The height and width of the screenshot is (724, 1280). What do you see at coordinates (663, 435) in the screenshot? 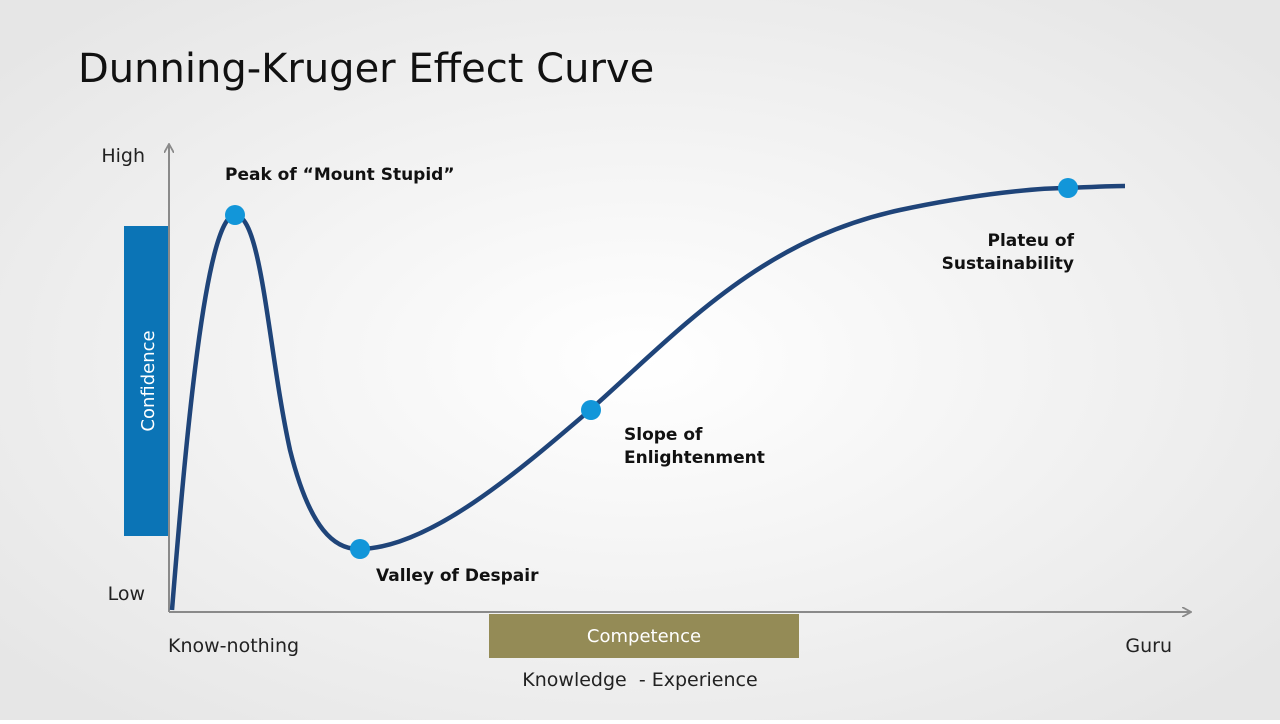
I see `point-label: Slope of` at bounding box center [663, 435].